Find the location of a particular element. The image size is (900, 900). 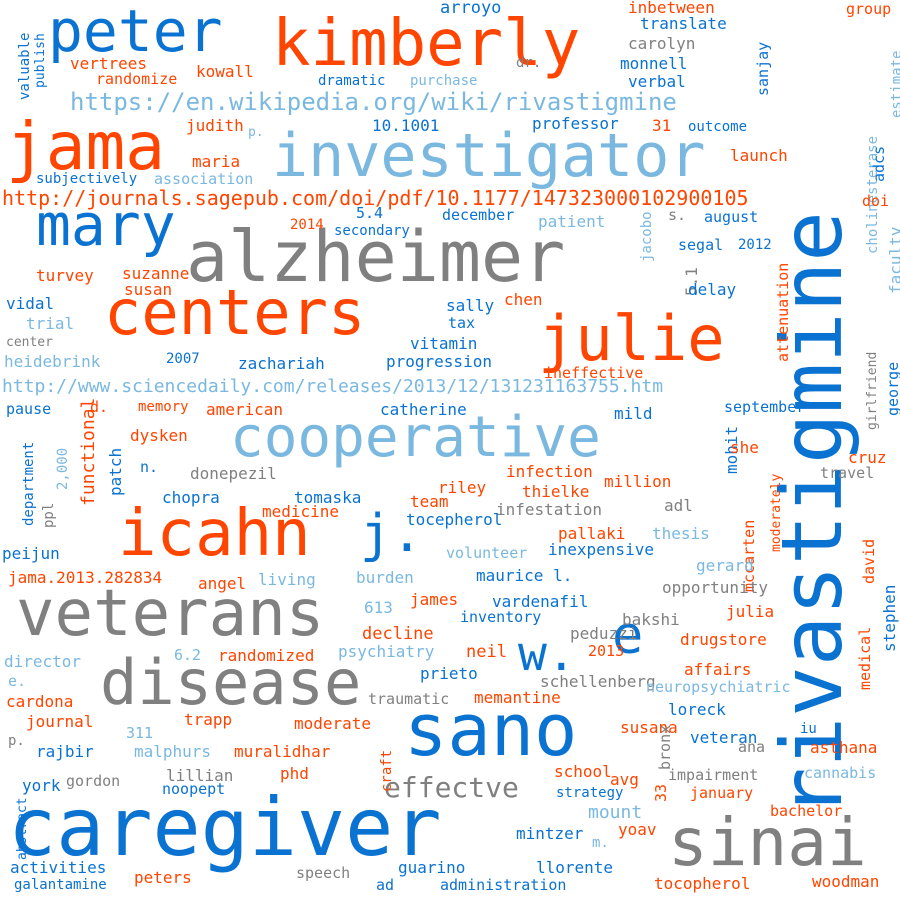

cloud-word: gerard is located at coordinates (725, 565).